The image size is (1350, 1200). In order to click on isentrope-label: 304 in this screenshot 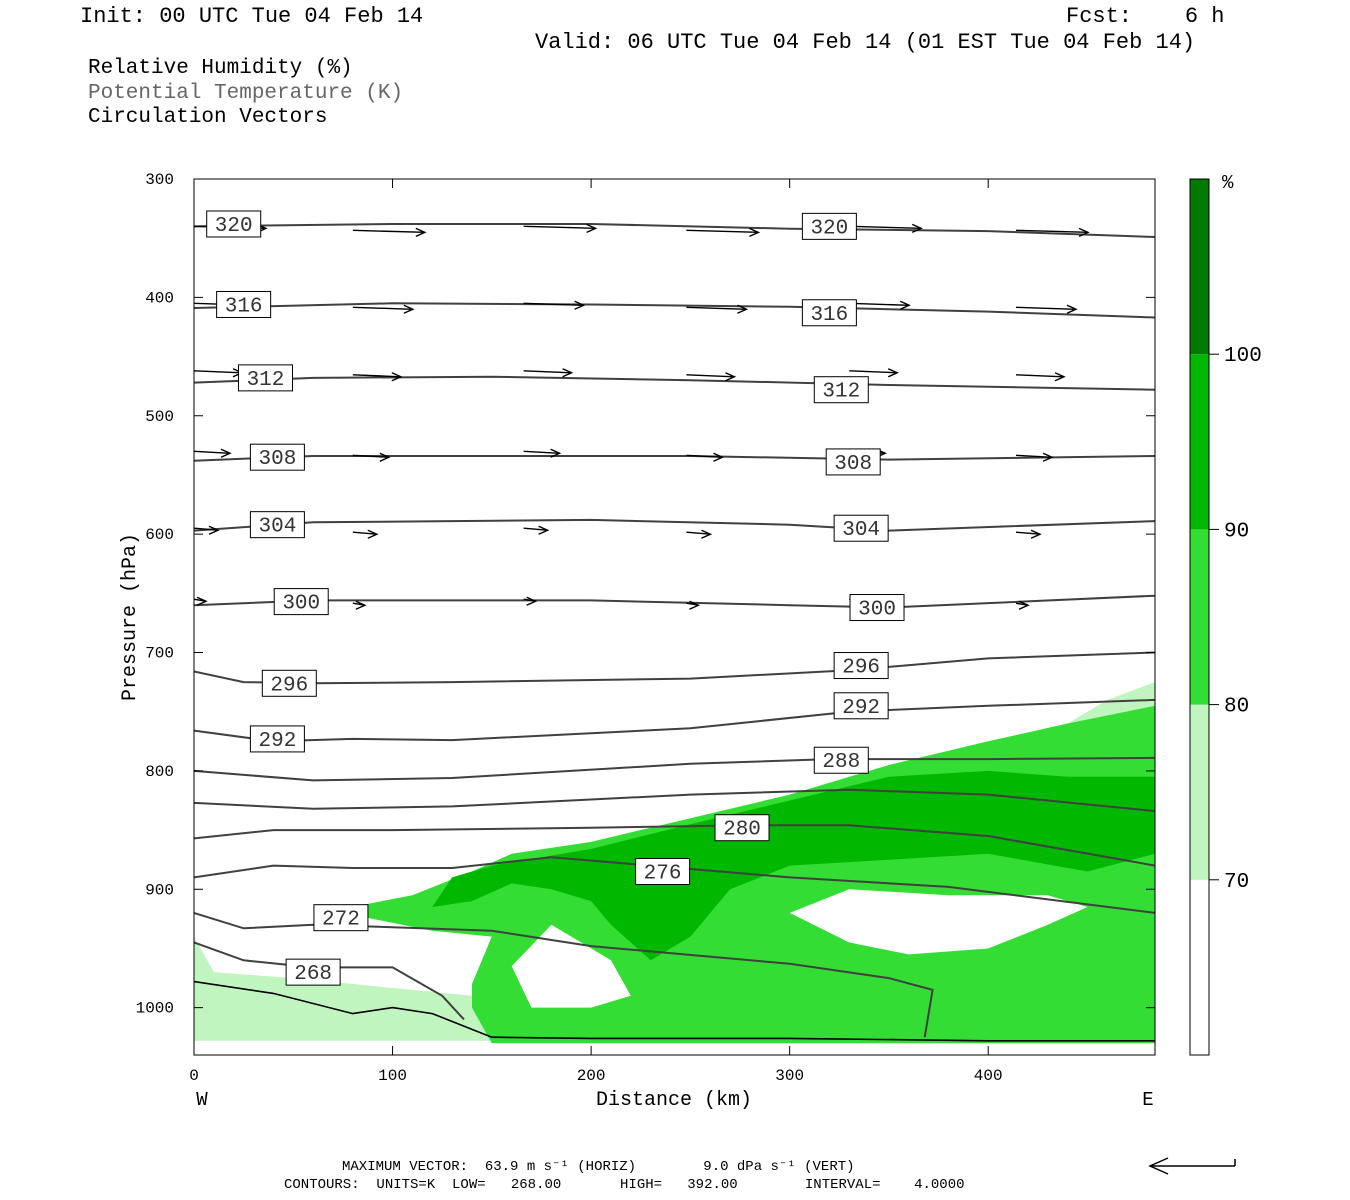, I will do `click(861, 530)`.